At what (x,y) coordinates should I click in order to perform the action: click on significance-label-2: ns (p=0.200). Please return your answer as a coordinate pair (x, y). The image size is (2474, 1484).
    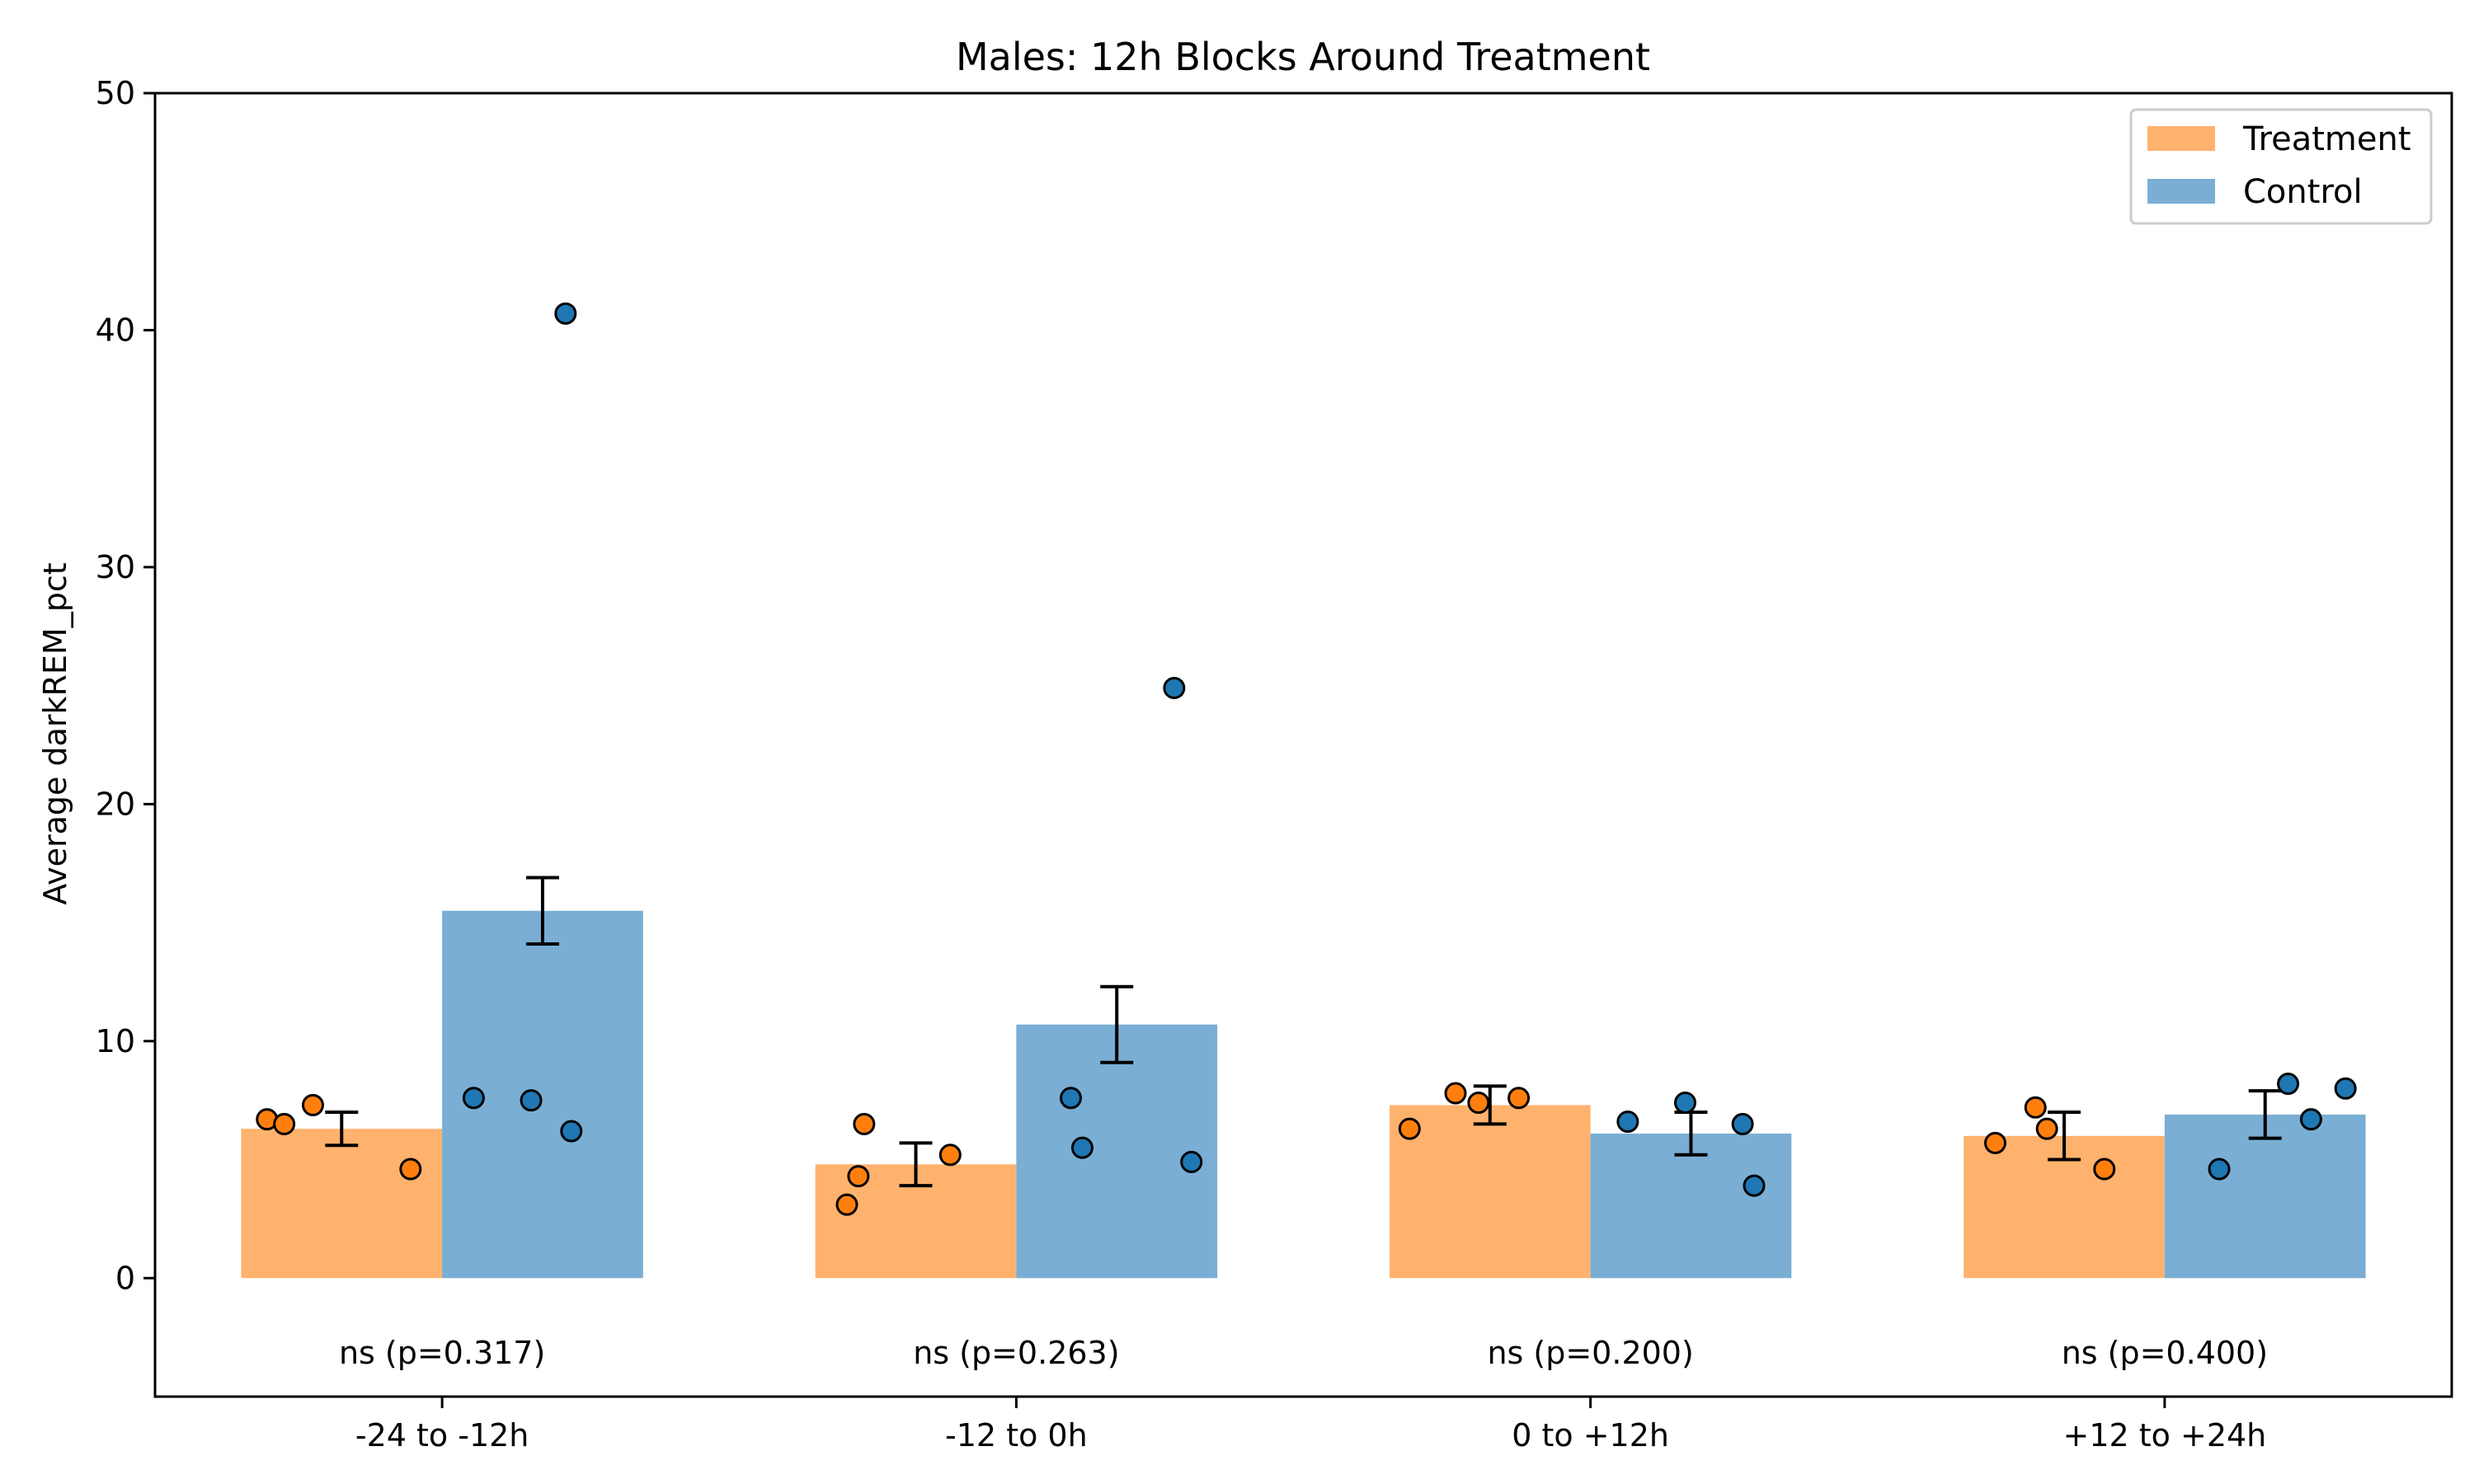
    Looking at the image, I should click on (1590, 1353).